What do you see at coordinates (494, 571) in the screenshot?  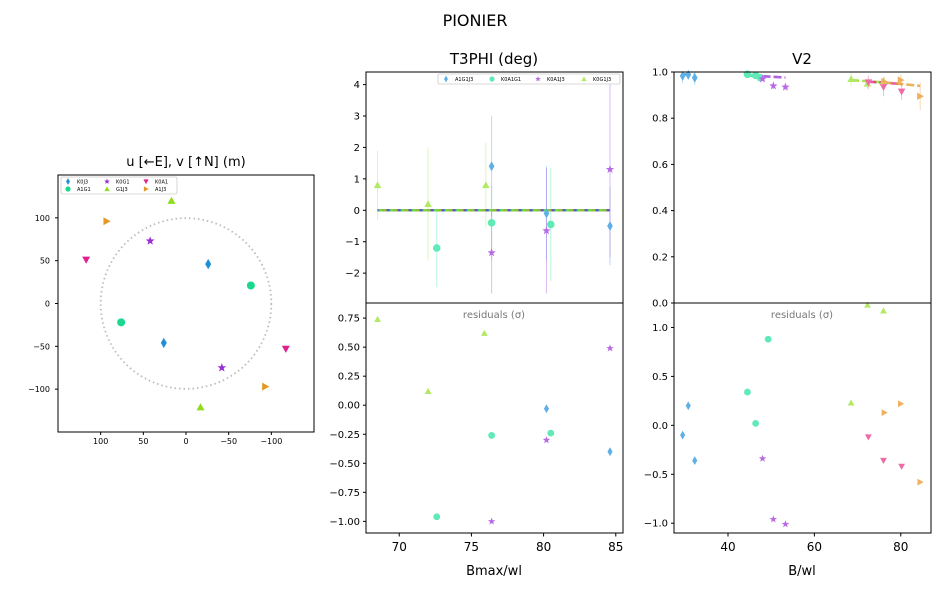 I see `t3phi-xlabel: Bmax/wl` at bounding box center [494, 571].